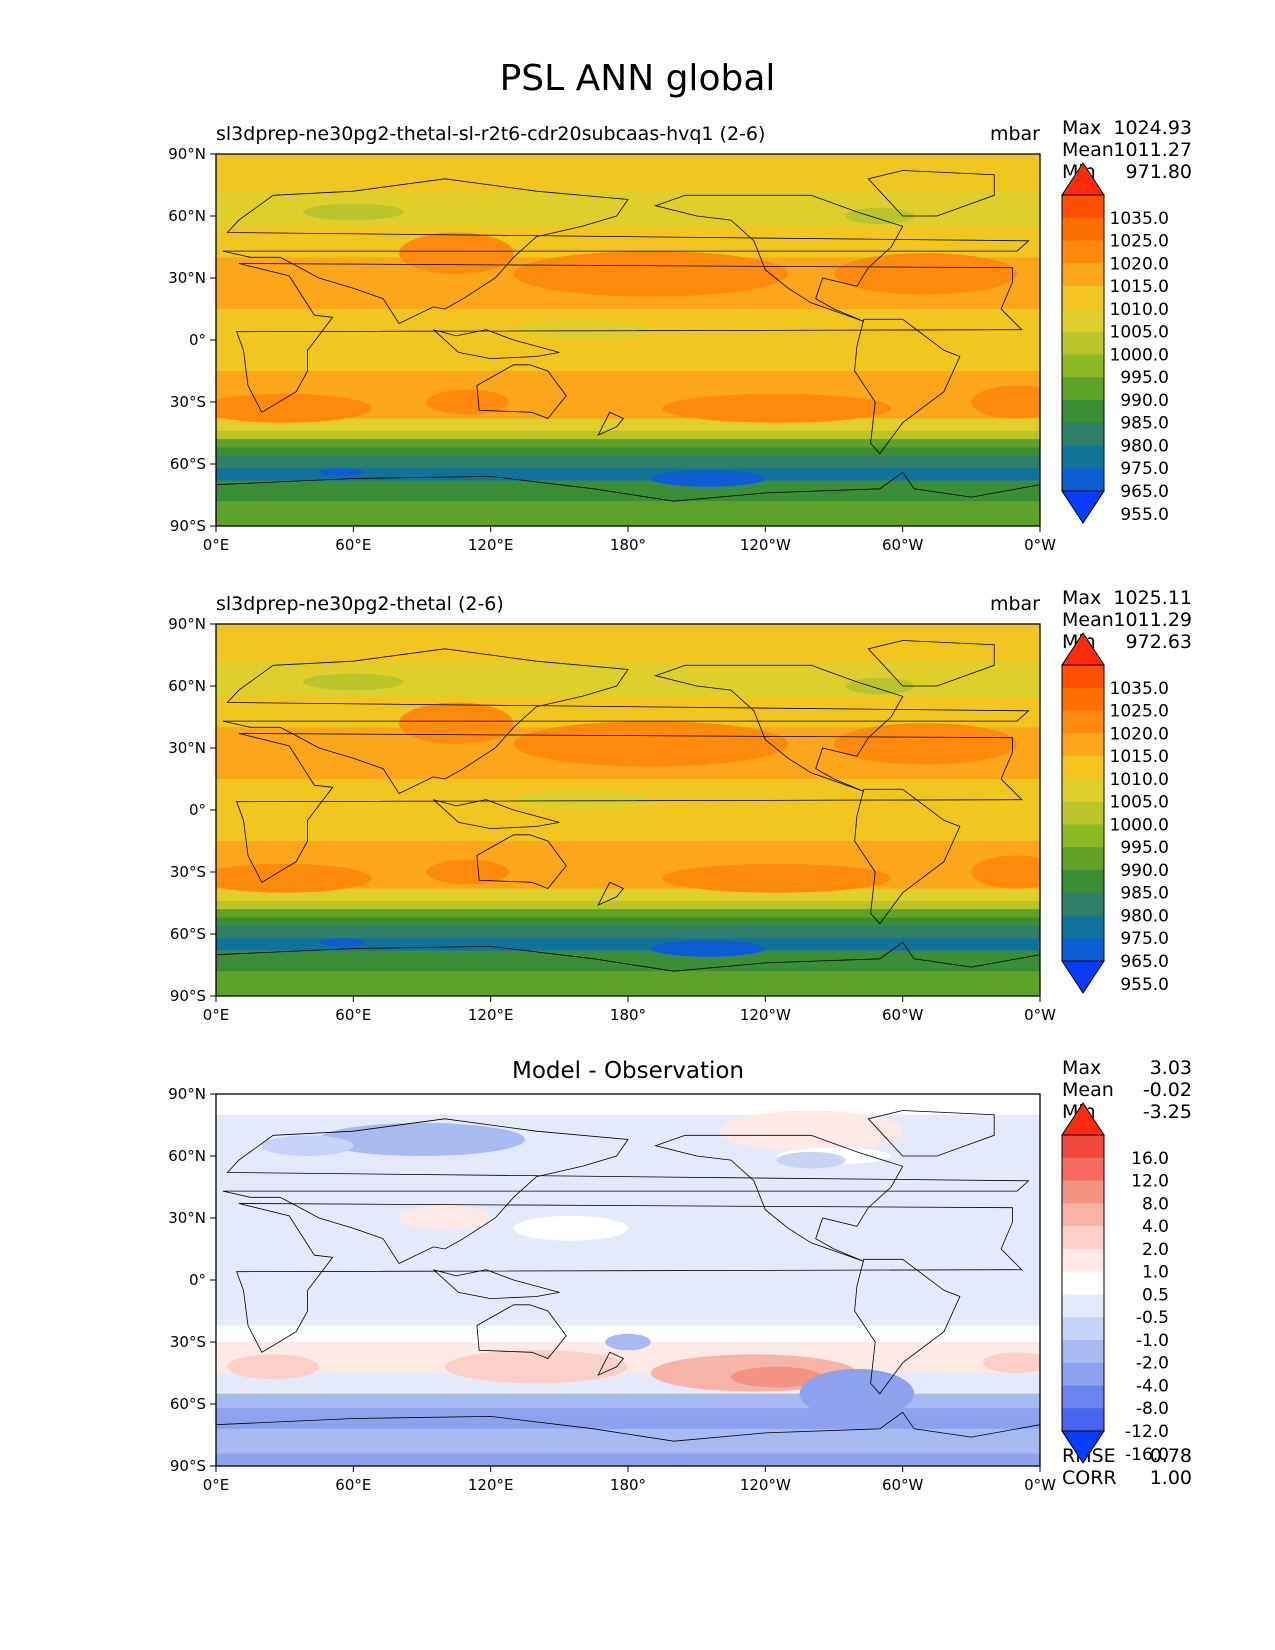 The width and height of the screenshot is (1275, 1650). What do you see at coordinates (1170, 1478) in the screenshot?
I see `stat-value: 1.00` at bounding box center [1170, 1478].